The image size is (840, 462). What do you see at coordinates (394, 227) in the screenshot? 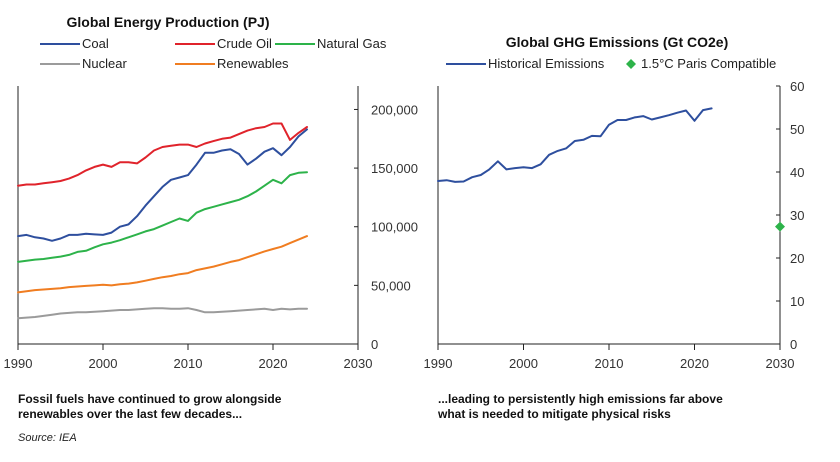
I see `y-tick-label: 100,000` at bounding box center [394, 227].